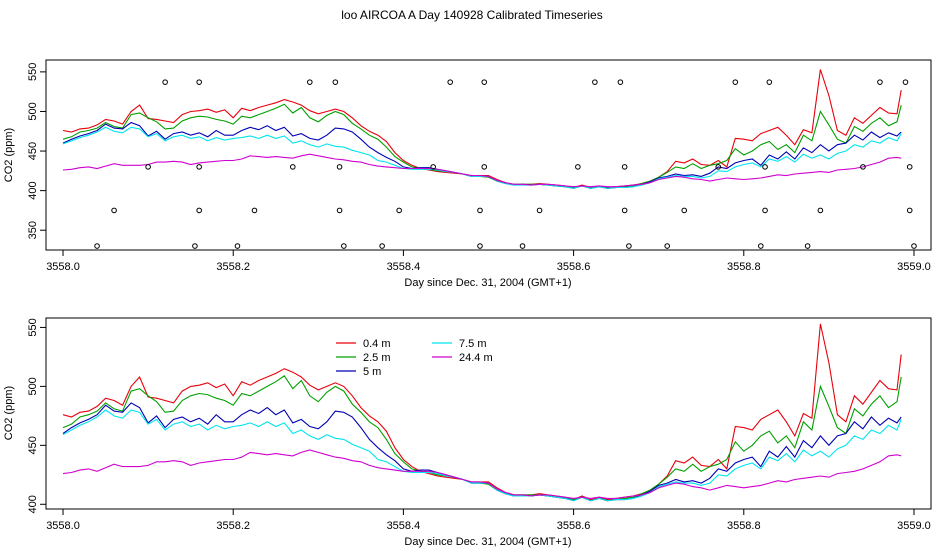  What do you see at coordinates (476, 358) in the screenshot?
I see `legend-label: 24.4 m` at bounding box center [476, 358].